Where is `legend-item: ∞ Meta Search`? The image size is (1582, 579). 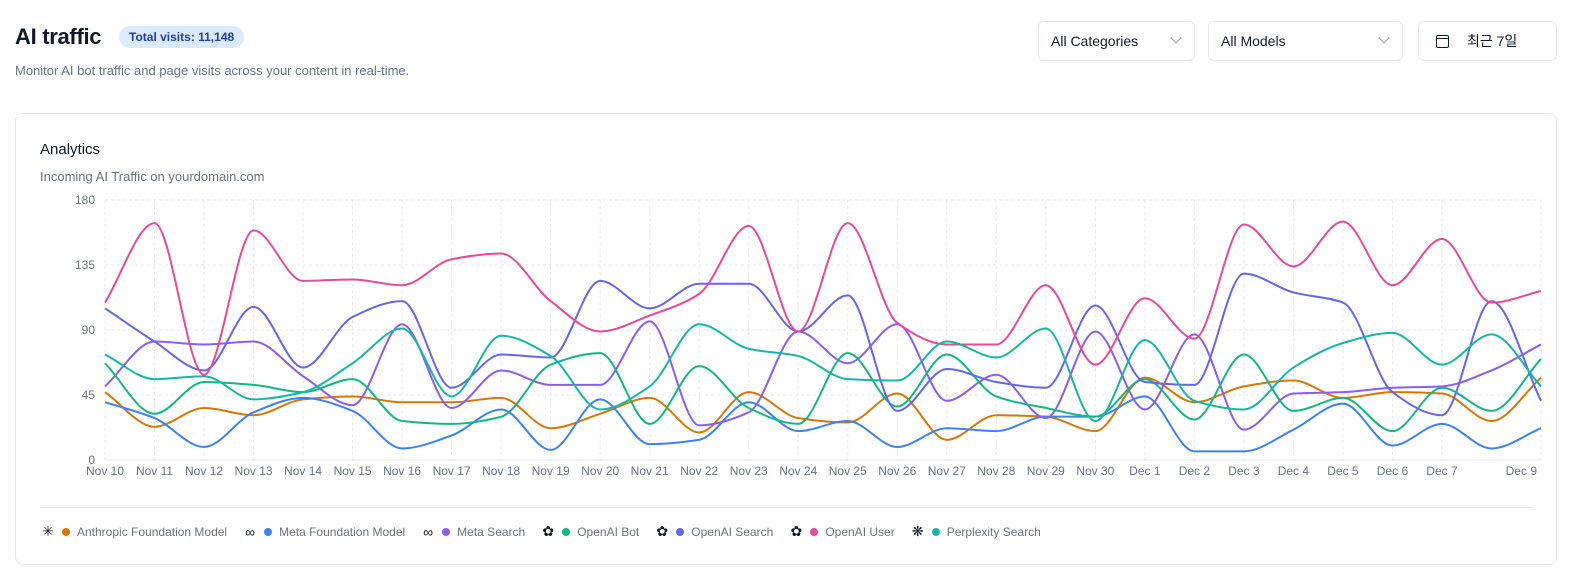 legend-item: ∞ Meta Search is located at coordinates (472, 532).